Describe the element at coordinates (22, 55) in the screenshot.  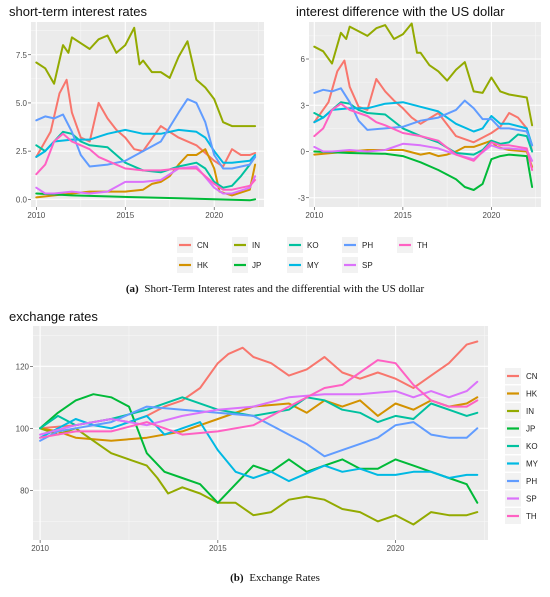
I see `y-tick-label: 7.5` at that location.